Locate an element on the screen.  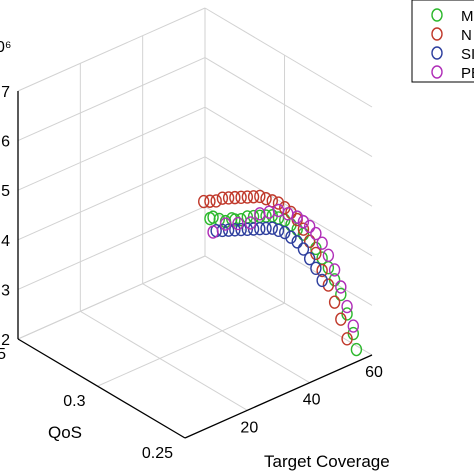
legend-label: N is located at coordinates (466, 35).